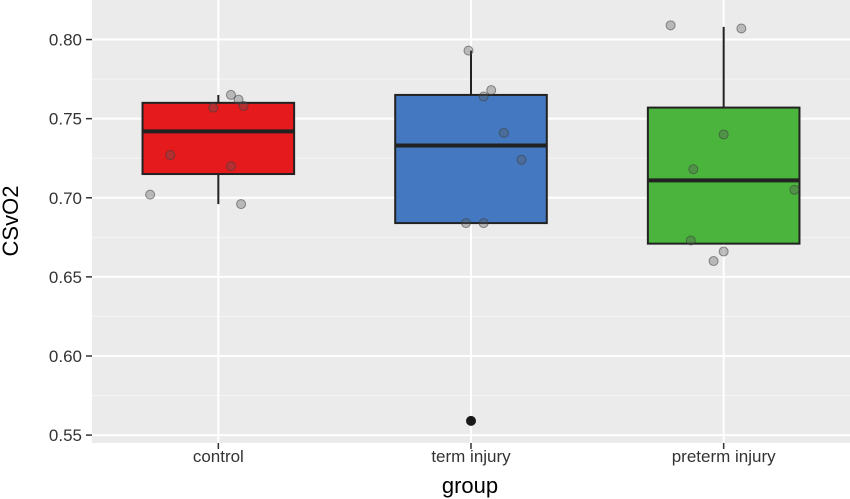 This screenshot has width=850, height=499. I want to click on x-tick-label: preterm injury, so click(724, 456).